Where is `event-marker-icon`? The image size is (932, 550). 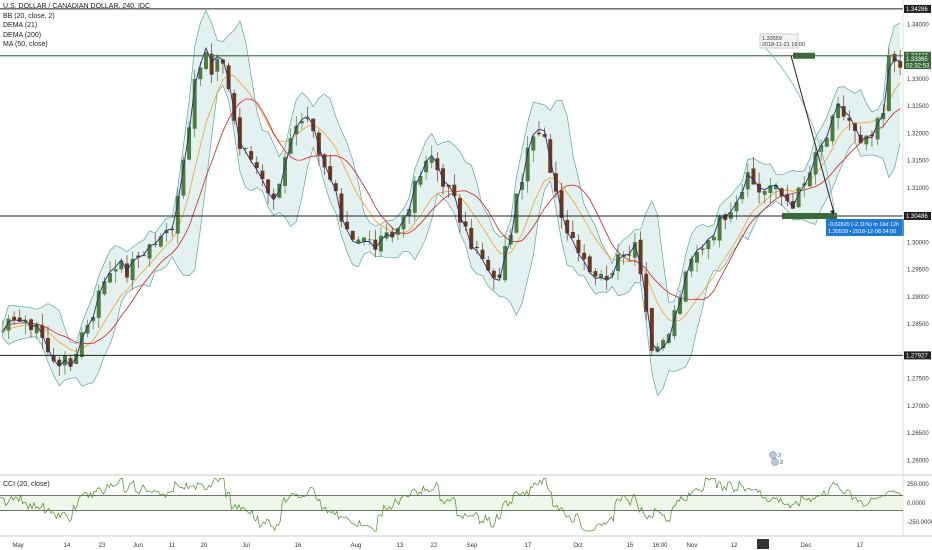 event-marker-icon is located at coordinates (773, 455).